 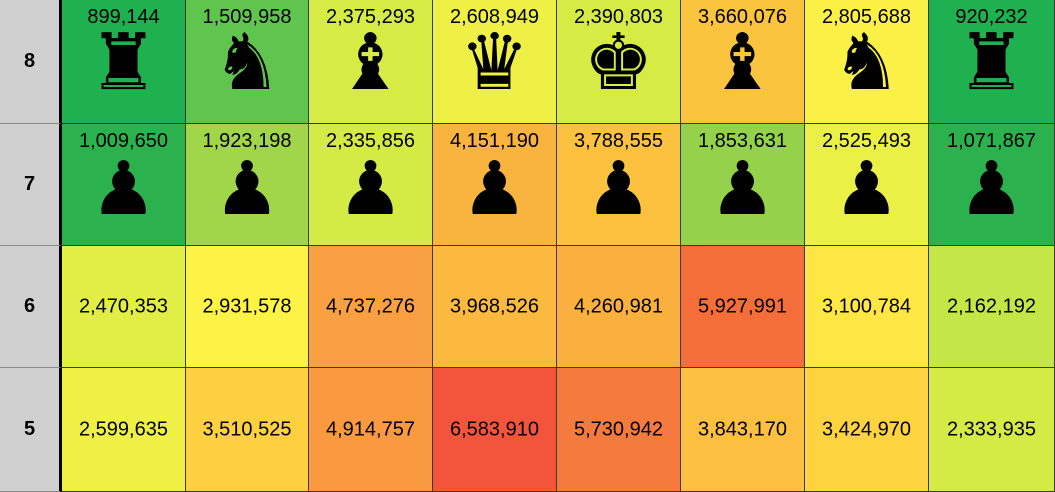 What do you see at coordinates (247, 141) in the screenshot?
I see `cell-value: 1,923,198` at bounding box center [247, 141].